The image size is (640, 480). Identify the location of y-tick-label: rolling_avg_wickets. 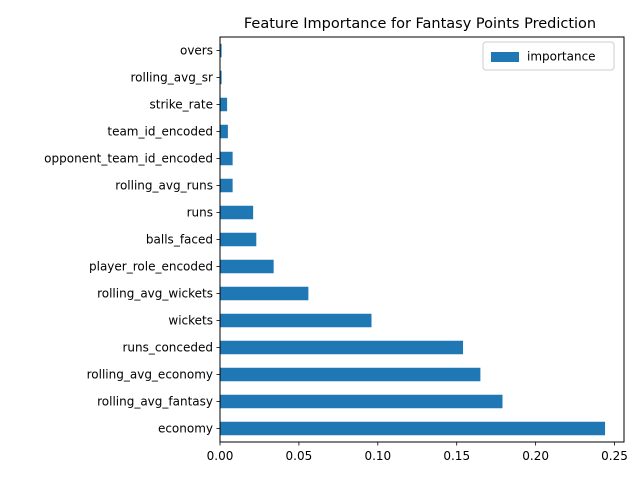
(155, 294).